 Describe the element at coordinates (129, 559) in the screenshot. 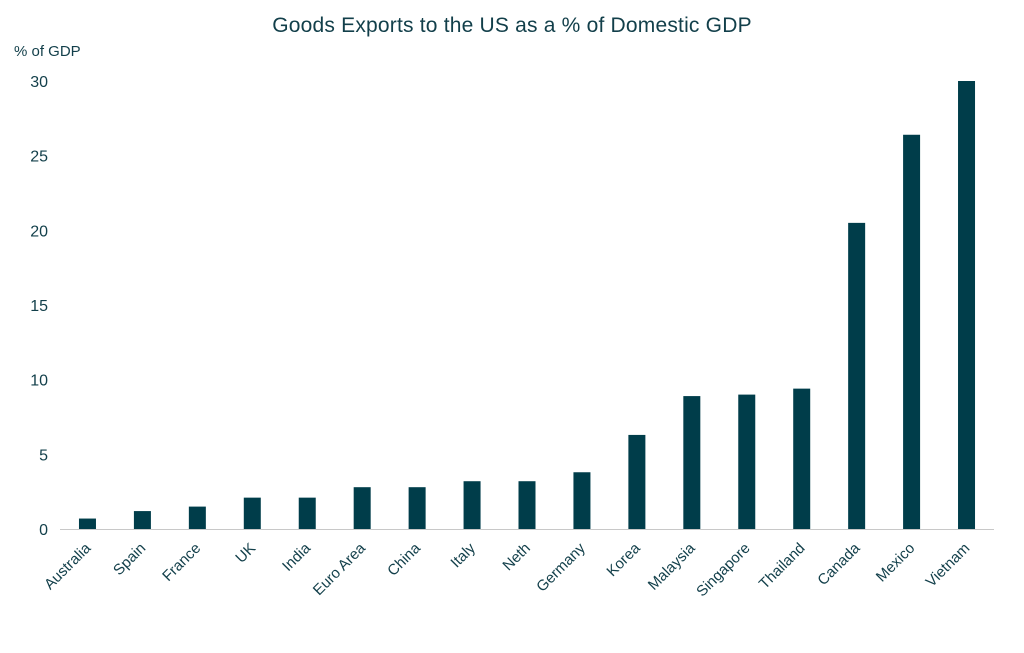

I see `x-tick-label: Spain` at that location.